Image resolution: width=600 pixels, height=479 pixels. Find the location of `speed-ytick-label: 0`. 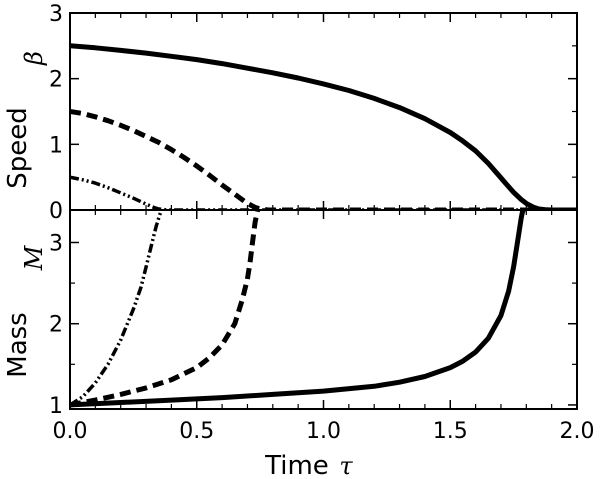

speed-ytick-label: 0 is located at coordinates (56, 211).